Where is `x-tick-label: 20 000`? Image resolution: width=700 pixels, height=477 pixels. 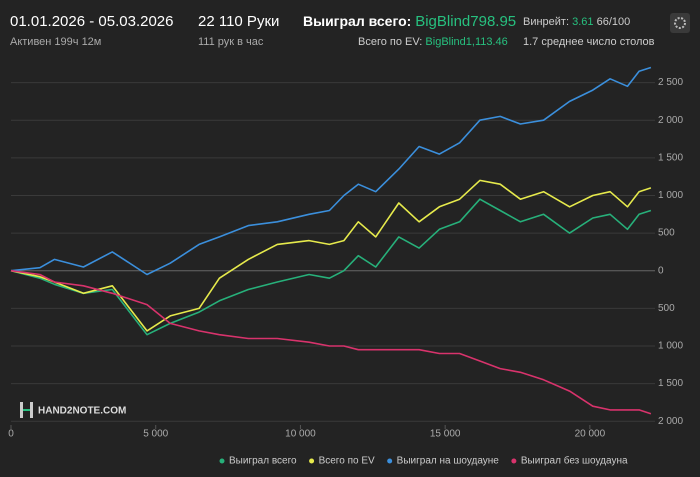
x-tick-label: 20 000 is located at coordinates (590, 434).